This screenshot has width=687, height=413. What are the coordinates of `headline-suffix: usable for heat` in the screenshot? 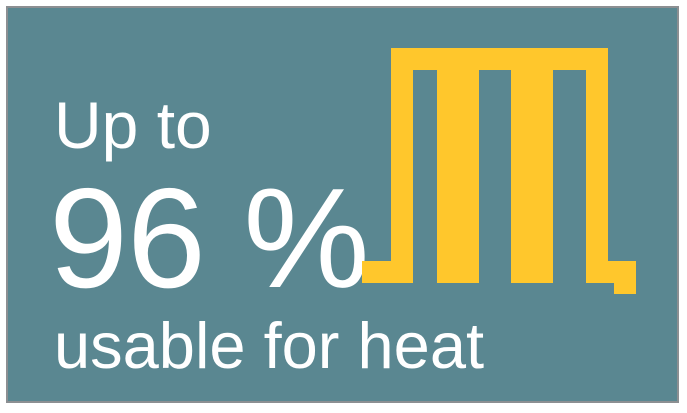 It's located at (269, 345).